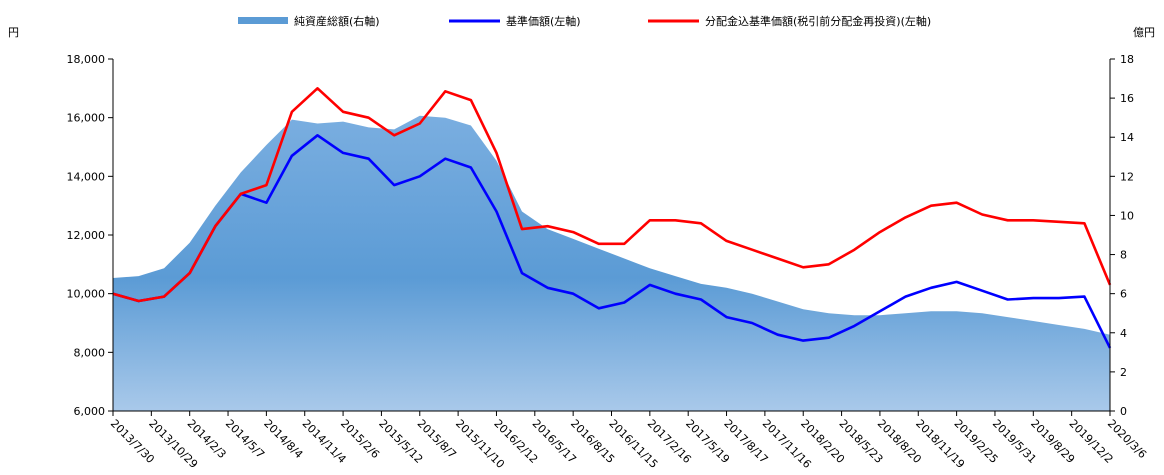  Describe the element at coordinates (818, 21) in the screenshot. I see `legend-label-reinvested: 分配金込基準価額(税引前分配金再投資)(左軸)` at that location.